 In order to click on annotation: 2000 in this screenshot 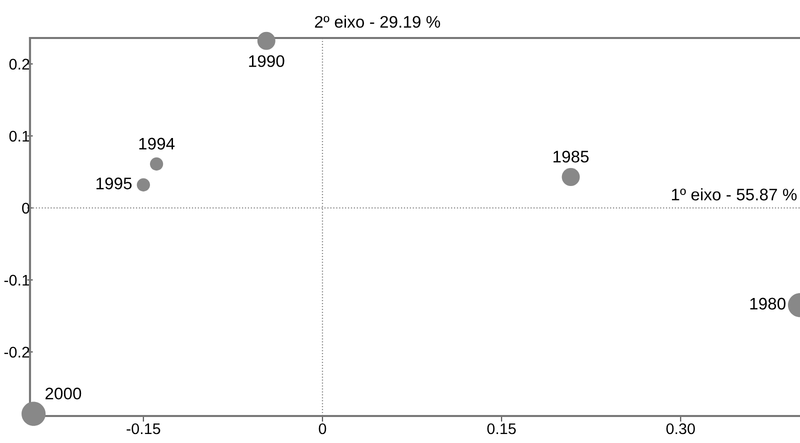, I will do `click(64, 394)`.